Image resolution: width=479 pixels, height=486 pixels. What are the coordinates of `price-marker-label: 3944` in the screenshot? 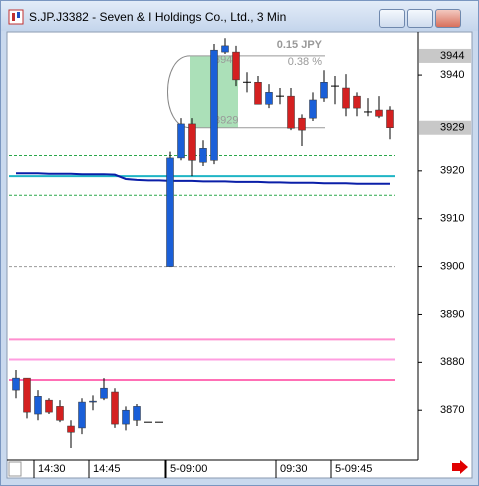 It's located at (452, 56).